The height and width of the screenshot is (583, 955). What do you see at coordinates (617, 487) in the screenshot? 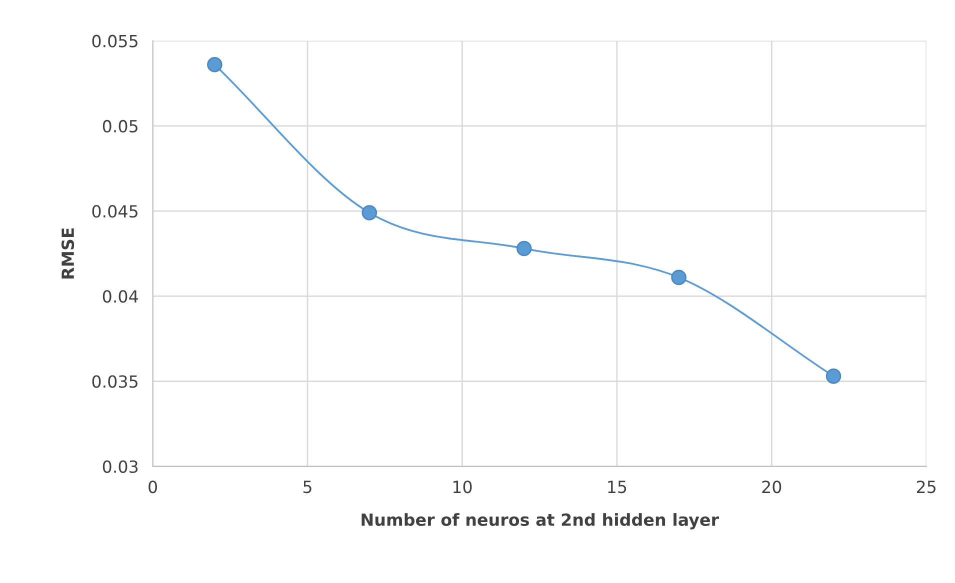
I see `x-tick-label: 15` at bounding box center [617, 487].